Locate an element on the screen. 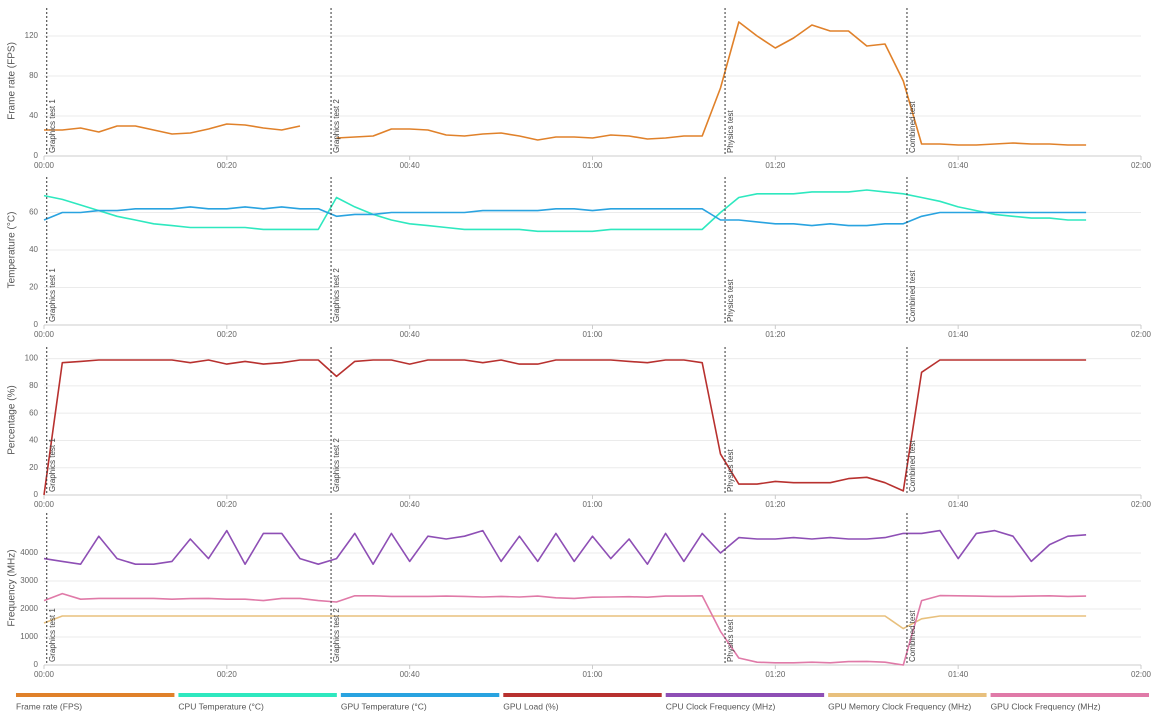 The width and height of the screenshot is (1169, 719). y-axis-label: Temperature (°C) is located at coordinates (12, 250).